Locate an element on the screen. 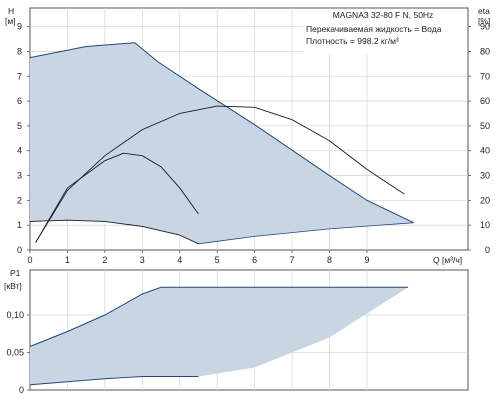 This screenshot has width=500, height=400. y2-tick-label: 30 is located at coordinates (485, 176).